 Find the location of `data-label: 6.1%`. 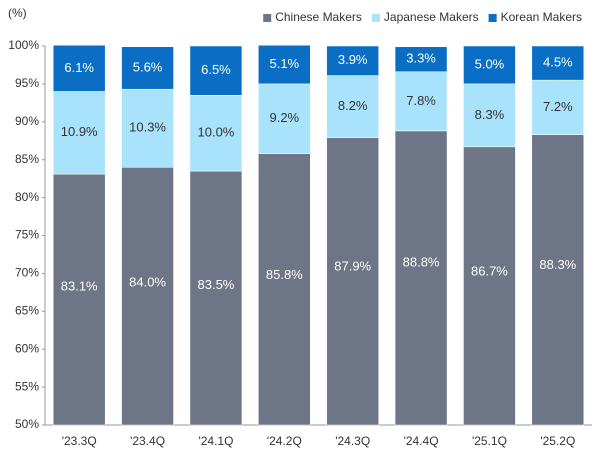

data-label: 6.1% is located at coordinates (79, 67).